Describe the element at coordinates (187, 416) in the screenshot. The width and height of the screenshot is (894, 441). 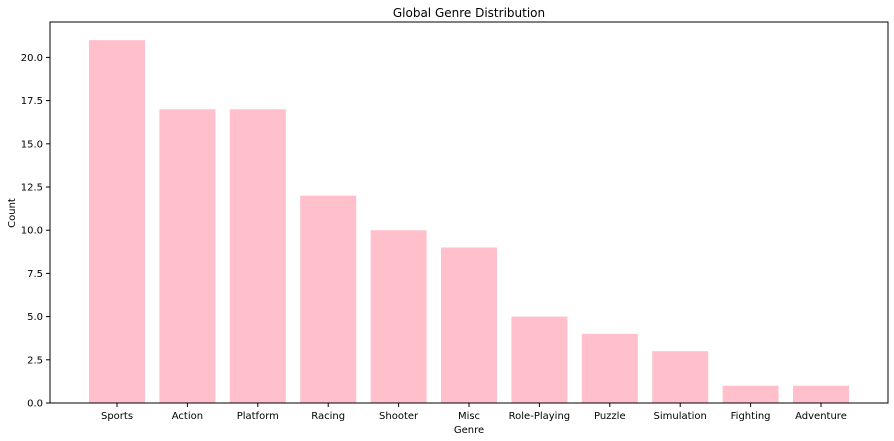
I see `x-tick-label: Action` at that location.